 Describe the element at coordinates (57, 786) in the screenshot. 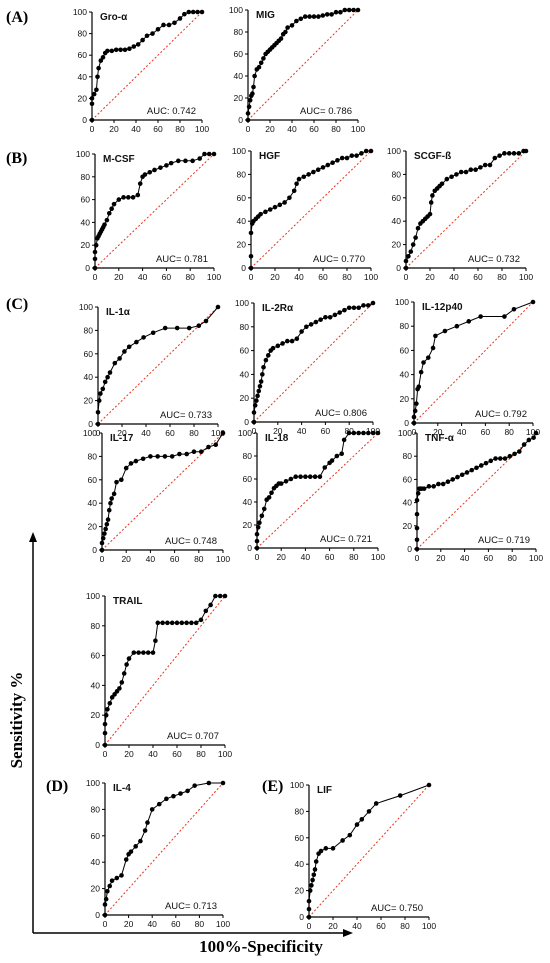

I see `section-label-d: (D)` at that location.